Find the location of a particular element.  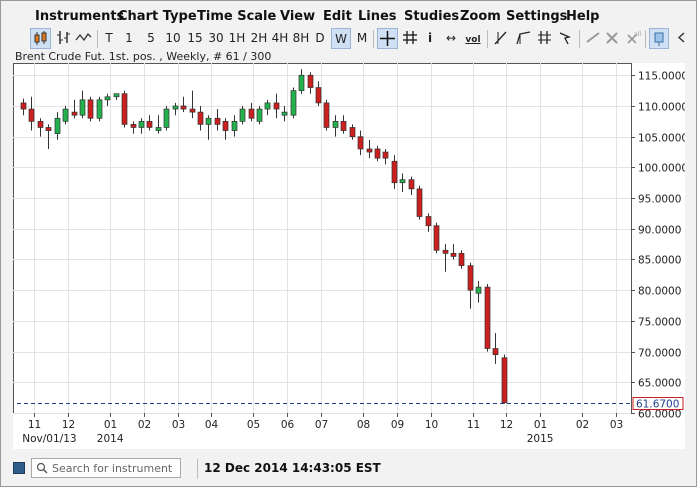

timescale-10: 10 is located at coordinates (173, 38).